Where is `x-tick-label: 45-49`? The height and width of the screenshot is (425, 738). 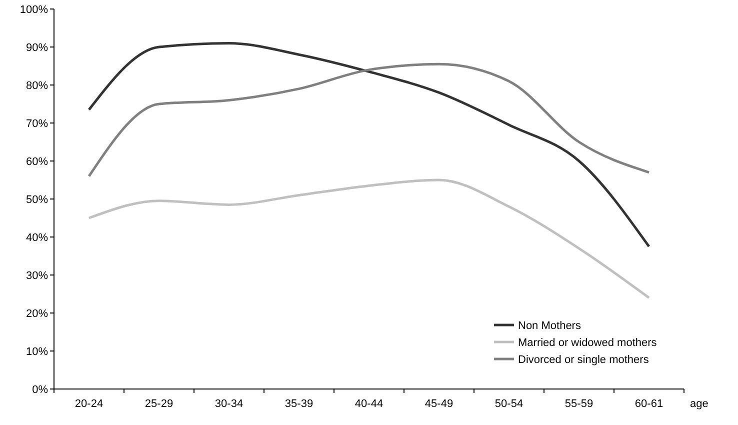 x-tick-label: 45-49 is located at coordinates (439, 404).